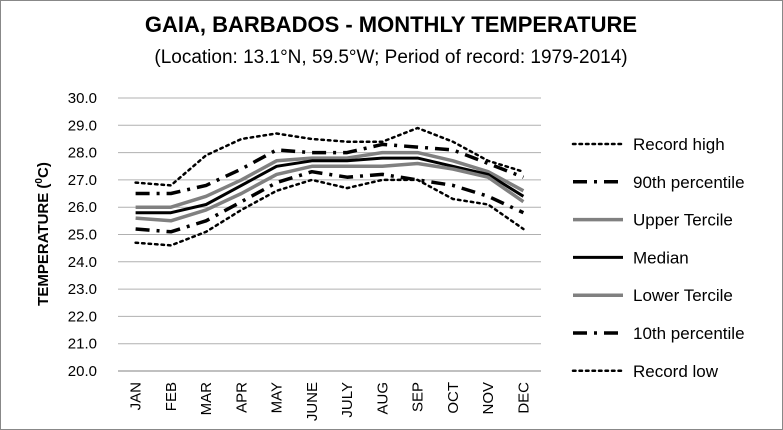 This screenshot has width=783, height=430. I want to click on legend-label: Record low, so click(676, 371).